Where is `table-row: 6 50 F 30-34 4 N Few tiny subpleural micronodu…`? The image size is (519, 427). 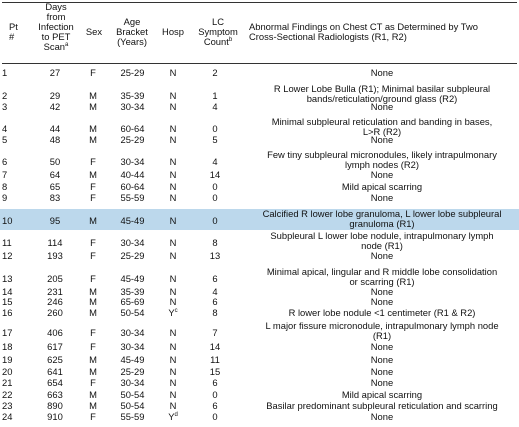 table-row: 6 50 F 30-34 4 N Few tiny subpleural micronodu… is located at coordinates (259, 160).